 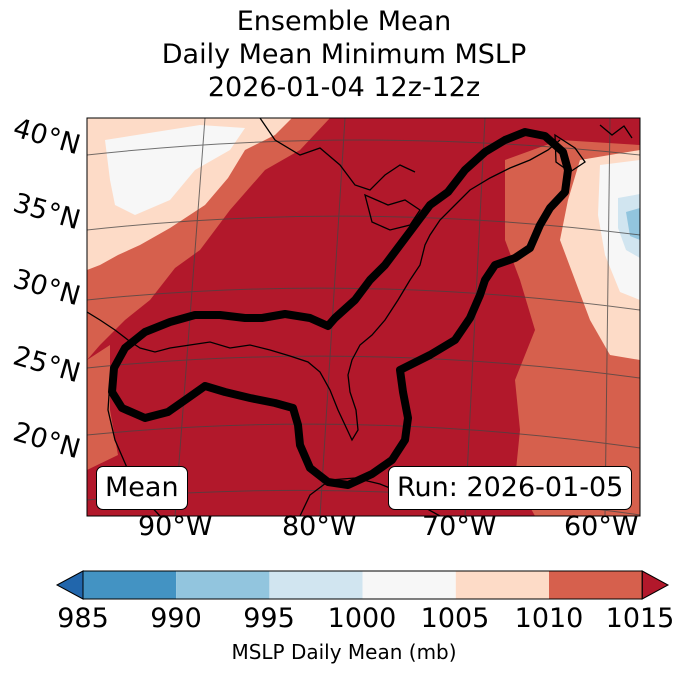 I want to click on colorbar-tick-1005: 1005, so click(x=455, y=618).